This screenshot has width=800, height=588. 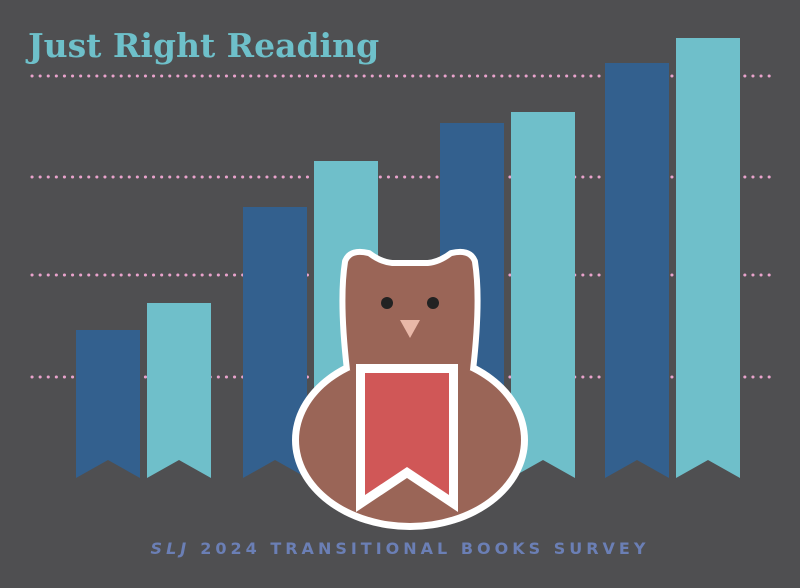 What do you see at coordinates (424, 548) in the screenshot?
I see `caption-text: 2024 TRANSITIONAL BOOKS SURVEY` at bounding box center [424, 548].